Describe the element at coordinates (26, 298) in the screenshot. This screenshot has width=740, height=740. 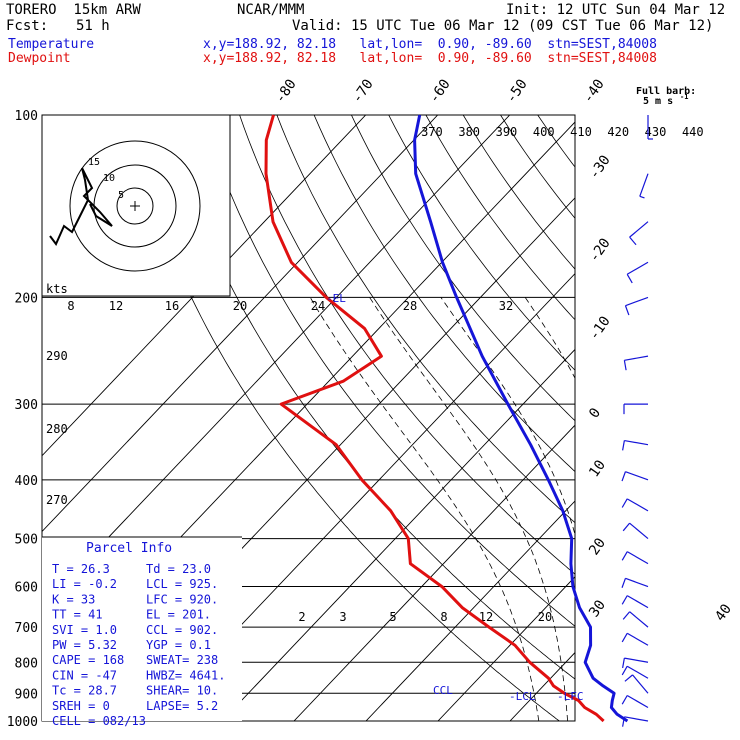
I see `pressure-label-200: 200` at that location.